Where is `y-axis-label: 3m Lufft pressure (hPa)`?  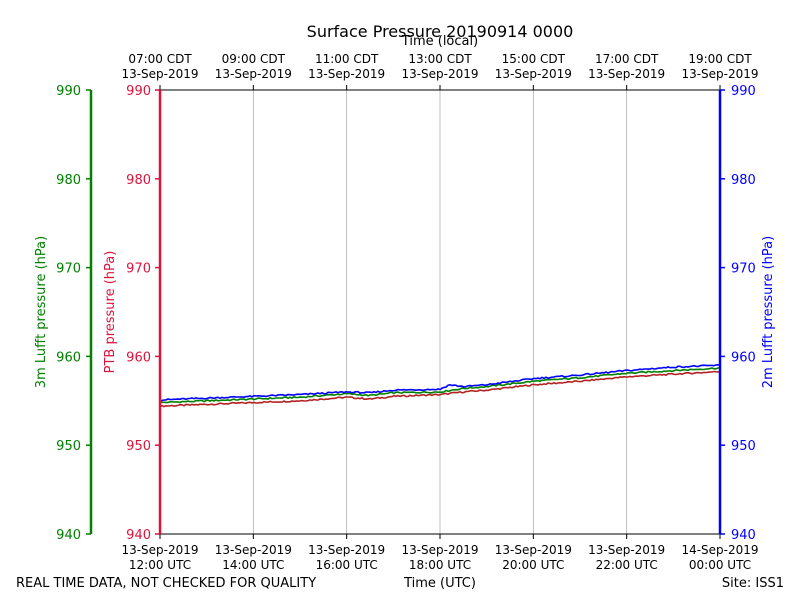
y-axis-label: 3m Lufft pressure (hPa) is located at coordinates (41, 312).